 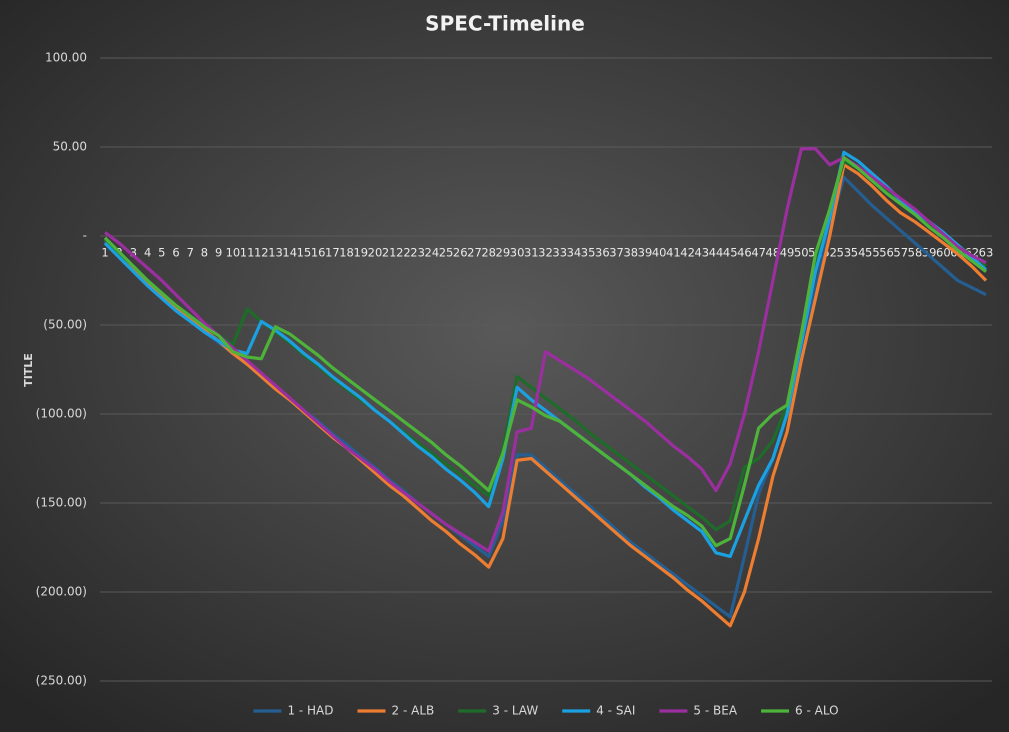 I want to click on x-tick-label: 42, so click(x=687, y=253).